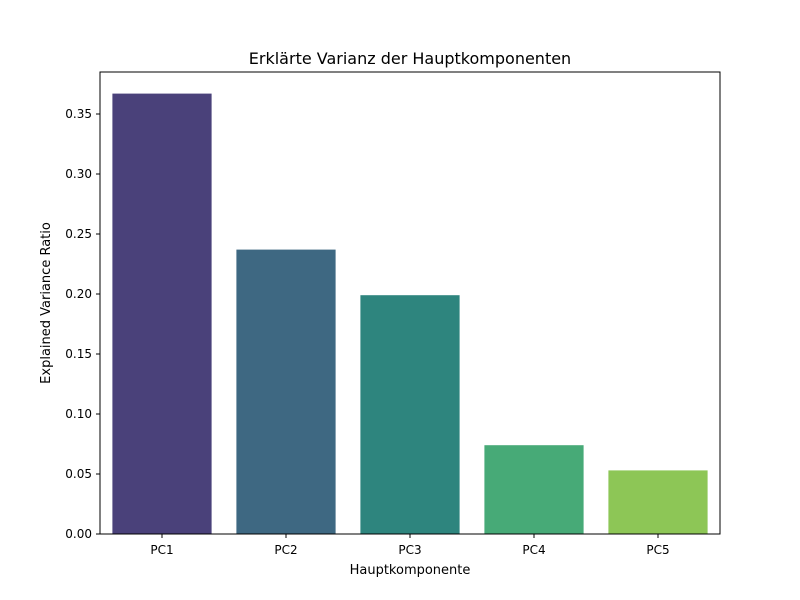 This screenshot has width=800, height=600. Describe the element at coordinates (46, 303) in the screenshot. I see `y-axis-label: Explained Variance Ratio` at that location.